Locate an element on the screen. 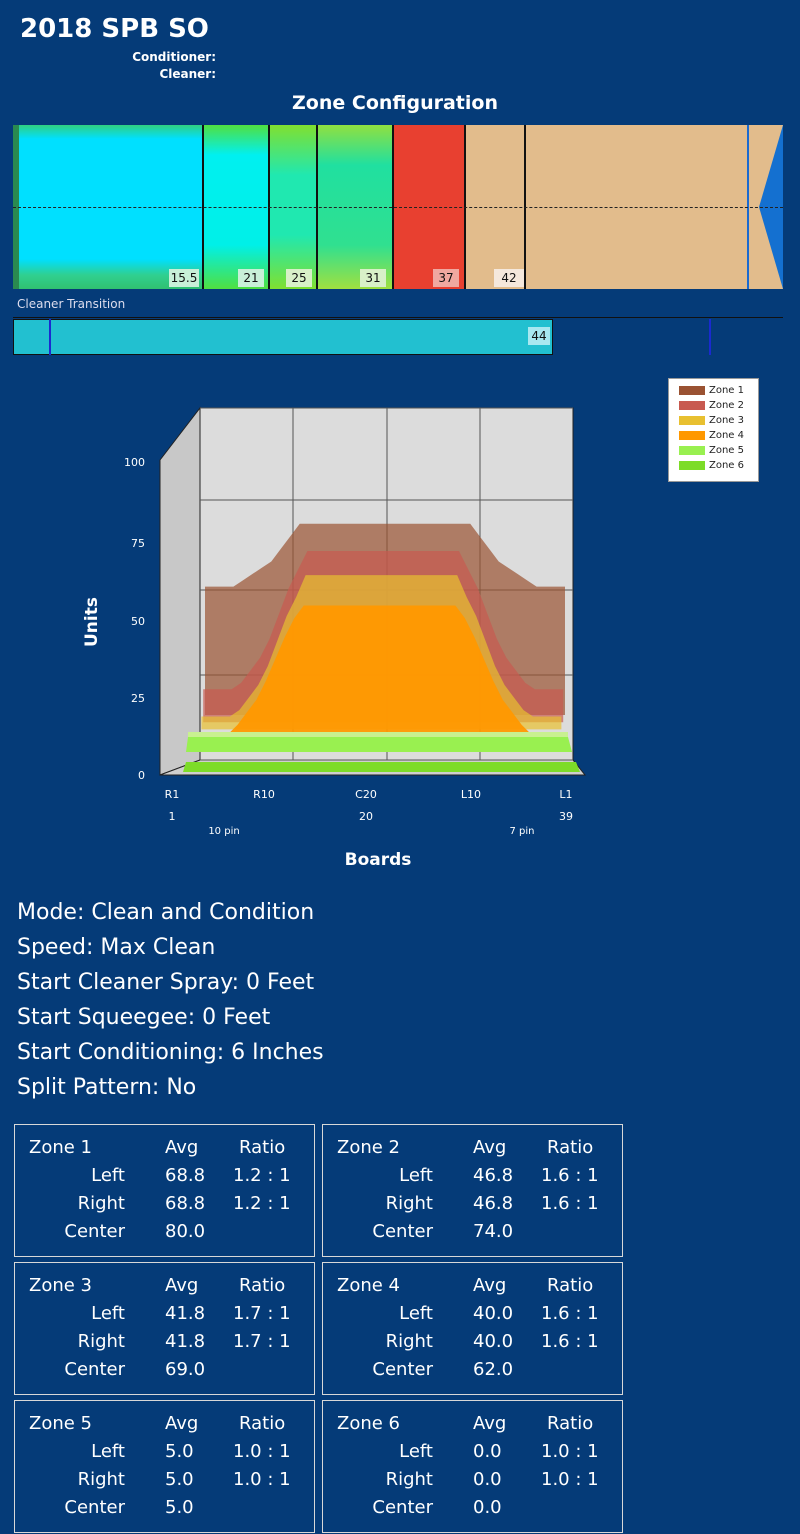 This screenshot has height=1534, width=800. left-ratio: 1.2 : 1 is located at coordinates (262, 1175).